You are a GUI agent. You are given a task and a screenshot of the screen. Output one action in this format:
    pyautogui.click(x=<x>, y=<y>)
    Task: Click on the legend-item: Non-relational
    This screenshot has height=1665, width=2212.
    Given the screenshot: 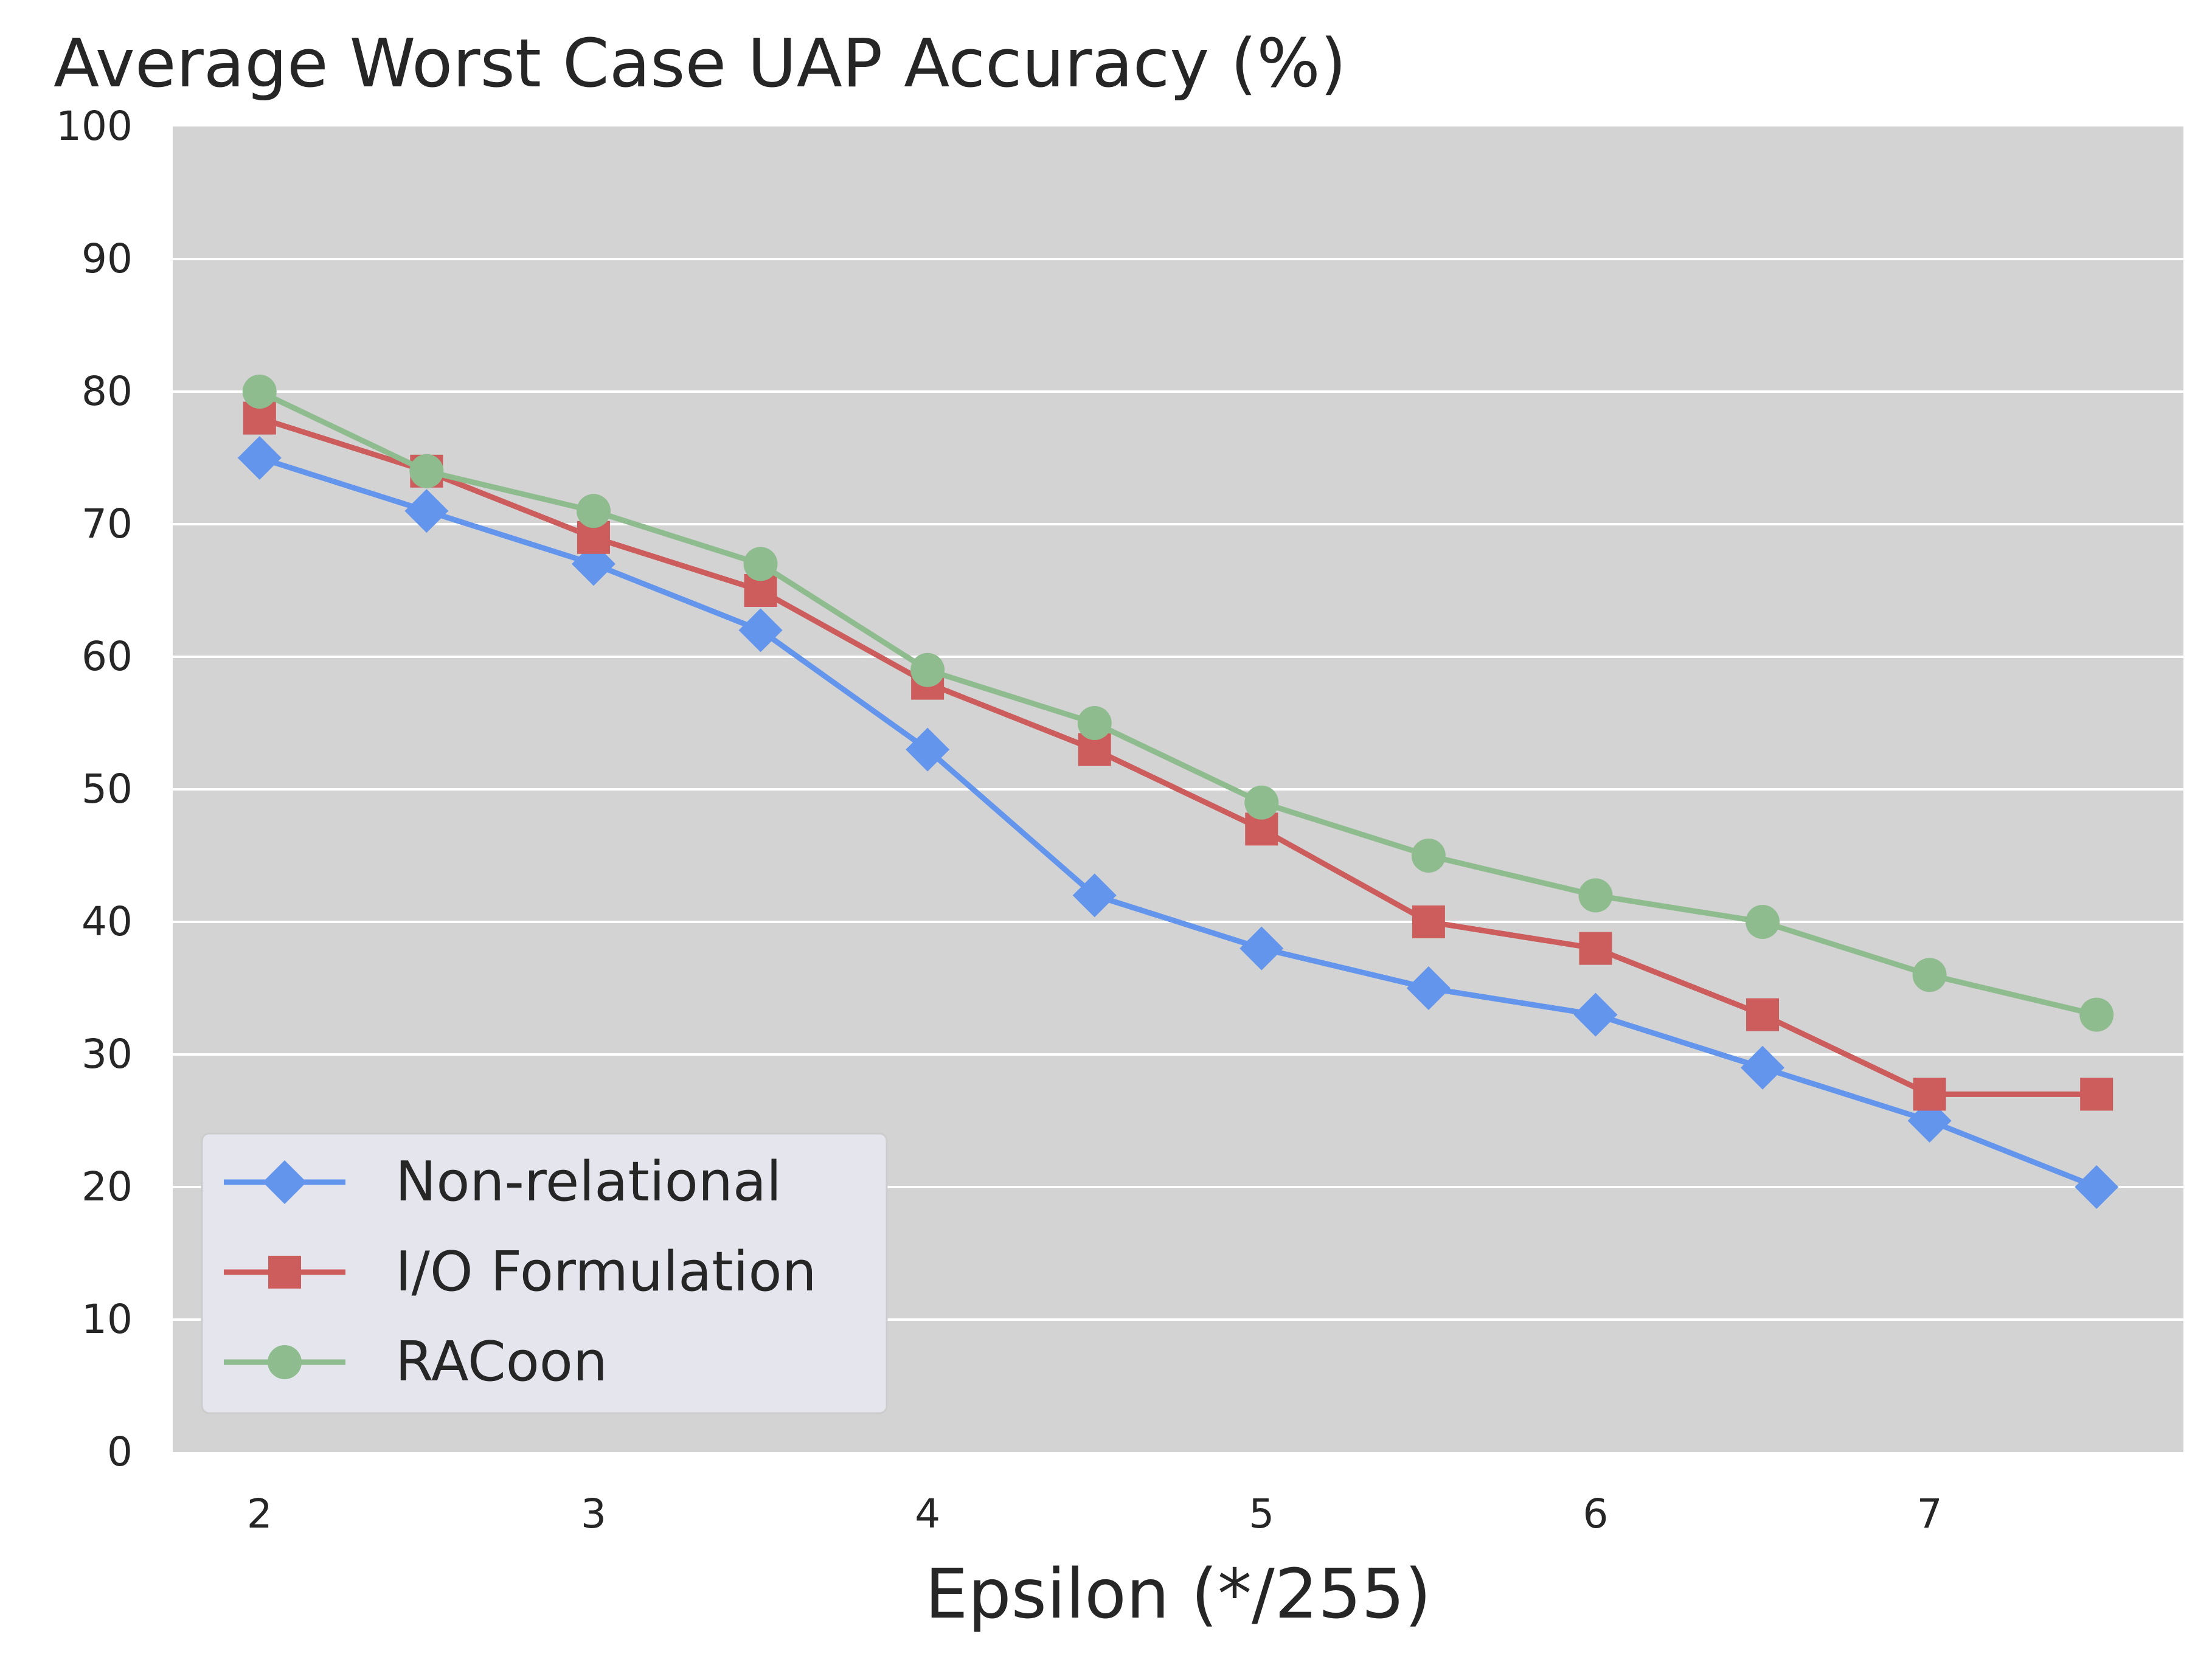 What is the action you would take?
    pyautogui.click(x=503, y=1182)
    